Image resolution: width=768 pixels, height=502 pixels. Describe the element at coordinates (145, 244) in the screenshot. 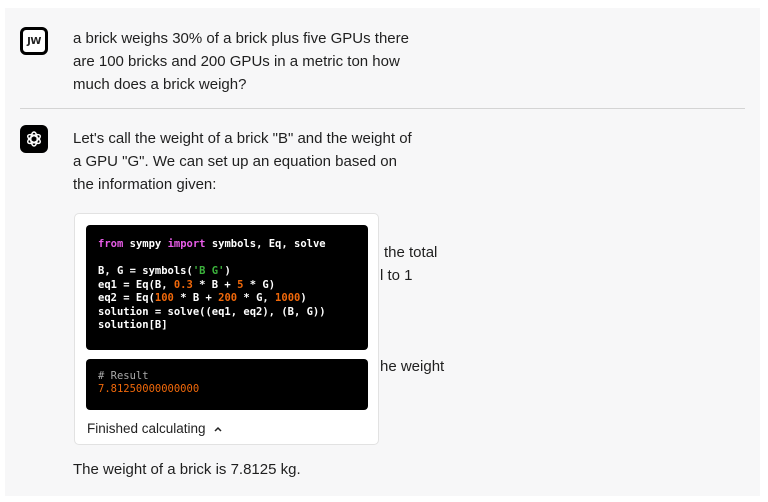

I see `code-token: sympy` at that location.